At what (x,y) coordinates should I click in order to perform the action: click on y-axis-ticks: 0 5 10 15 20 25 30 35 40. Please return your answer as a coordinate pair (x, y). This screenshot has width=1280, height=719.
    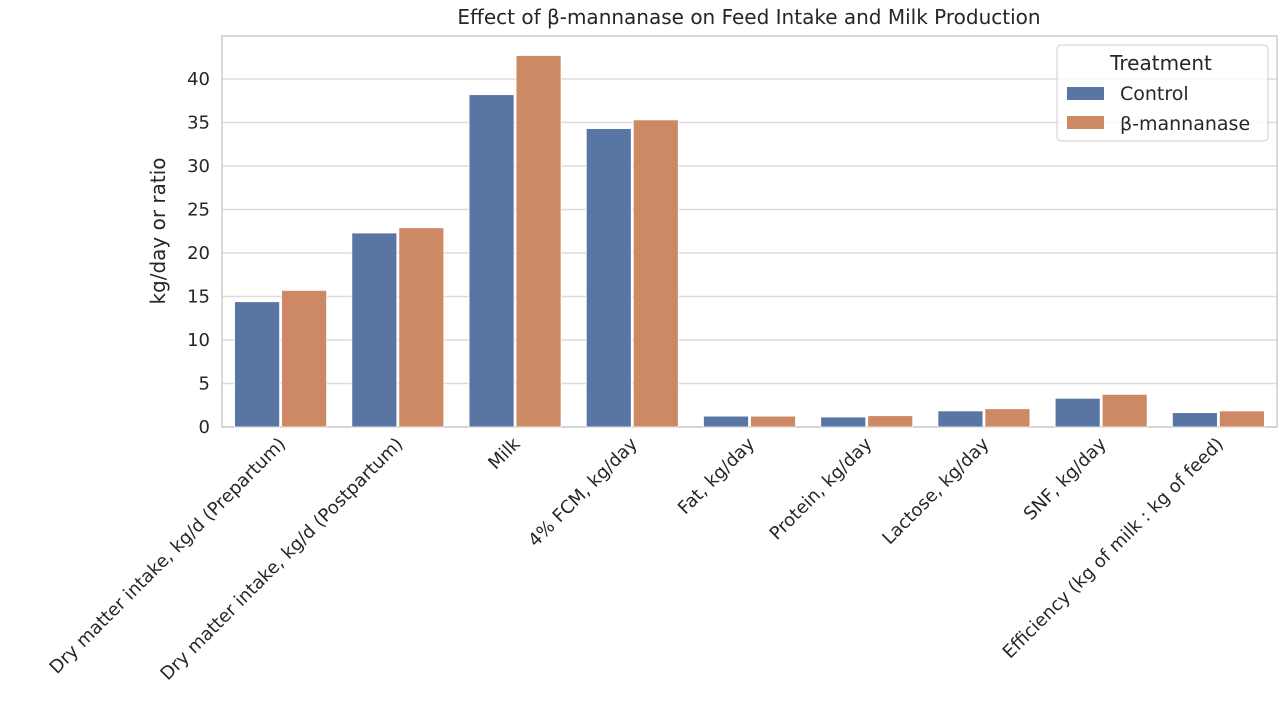
    Looking at the image, I should click on (198, 253).